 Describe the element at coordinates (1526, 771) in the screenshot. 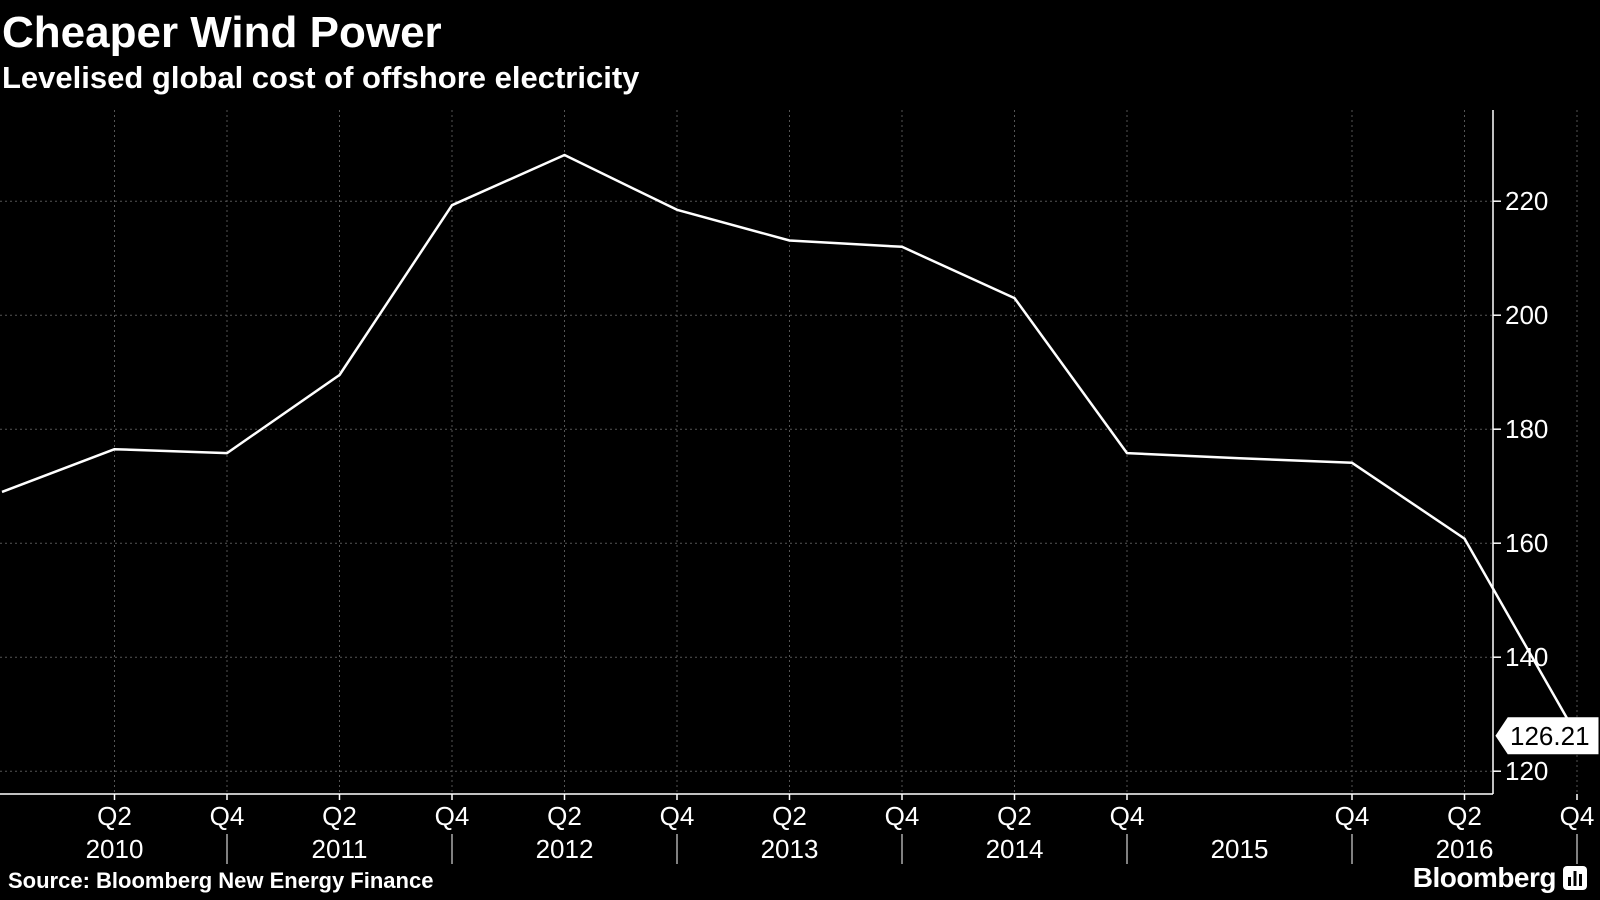

I see `y-tick-label: 120` at that location.